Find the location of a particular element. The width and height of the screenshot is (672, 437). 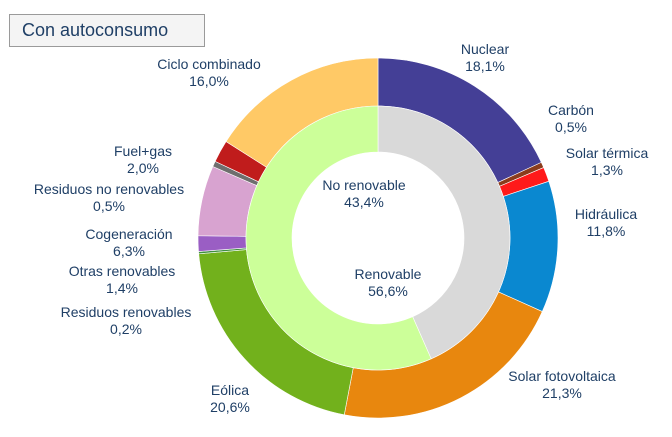

svg-text: 21,3% is located at coordinates (562, 393).